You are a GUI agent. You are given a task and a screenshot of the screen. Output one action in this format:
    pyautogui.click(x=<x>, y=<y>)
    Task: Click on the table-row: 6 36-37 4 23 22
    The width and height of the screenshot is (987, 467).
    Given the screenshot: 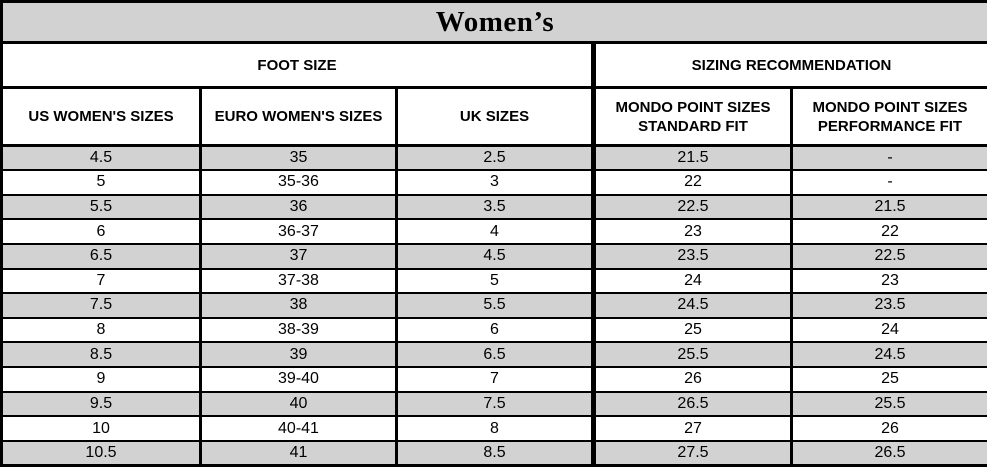 What is the action you would take?
    pyautogui.click(x=493, y=231)
    